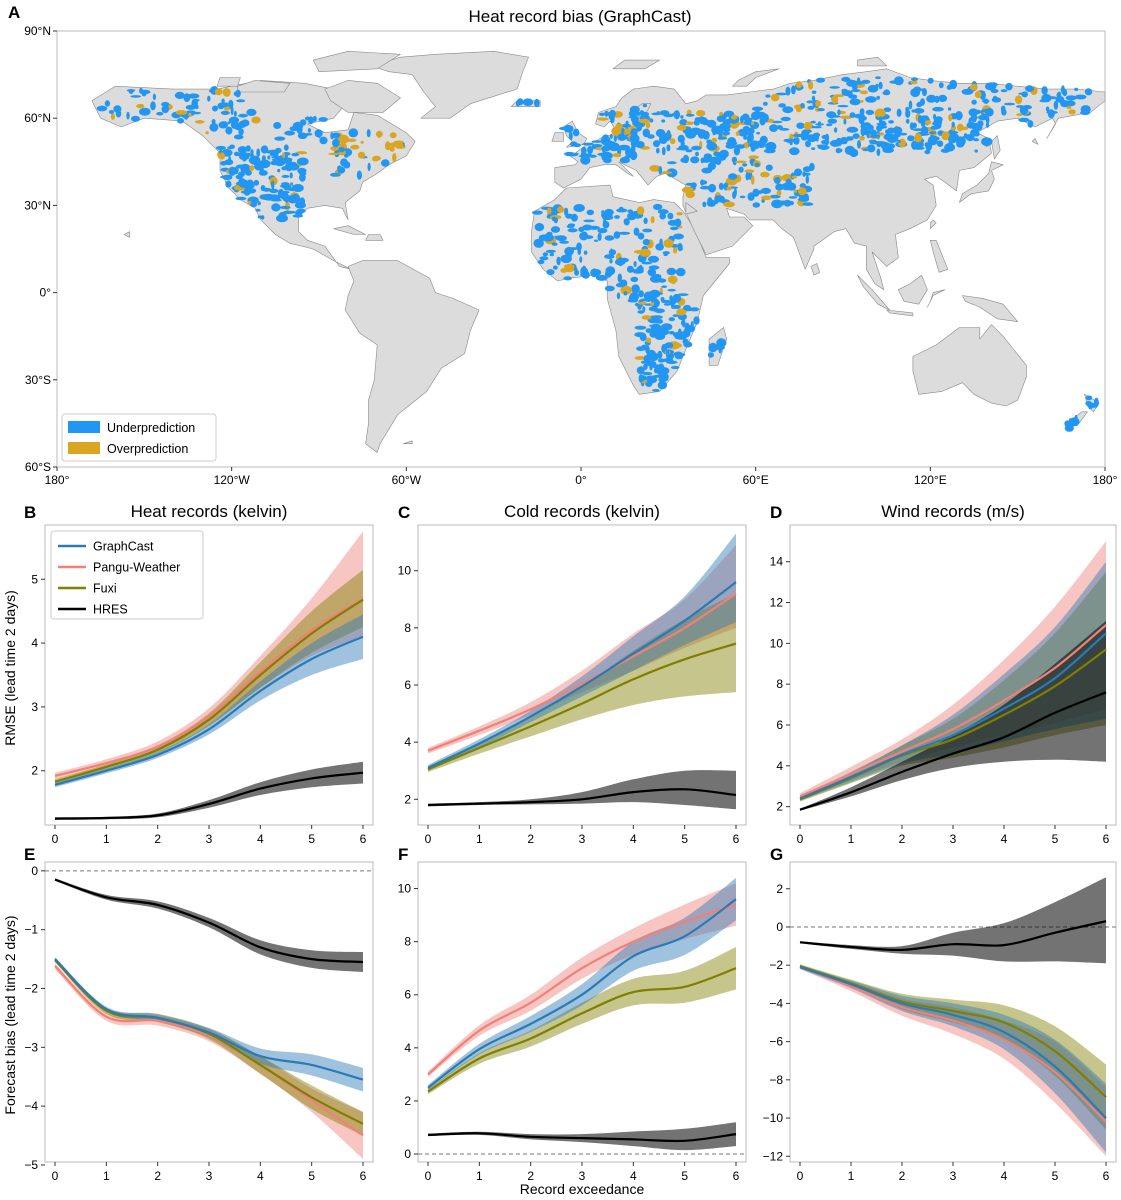 The width and height of the screenshot is (1121, 1200). What do you see at coordinates (253, 175) in the screenshot?
I see `landmass-north-america` at bounding box center [253, 175].